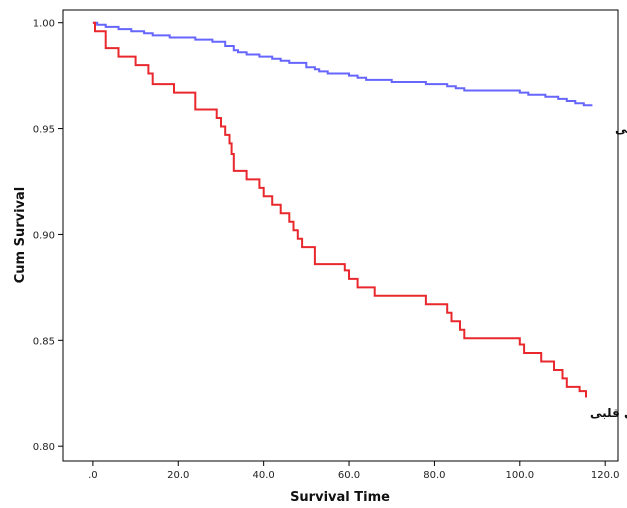 The height and width of the screenshot is (508, 627). Describe the element at coordinates (93, 475) in the screenshot. I see `x-tick-label: .0` at that location.